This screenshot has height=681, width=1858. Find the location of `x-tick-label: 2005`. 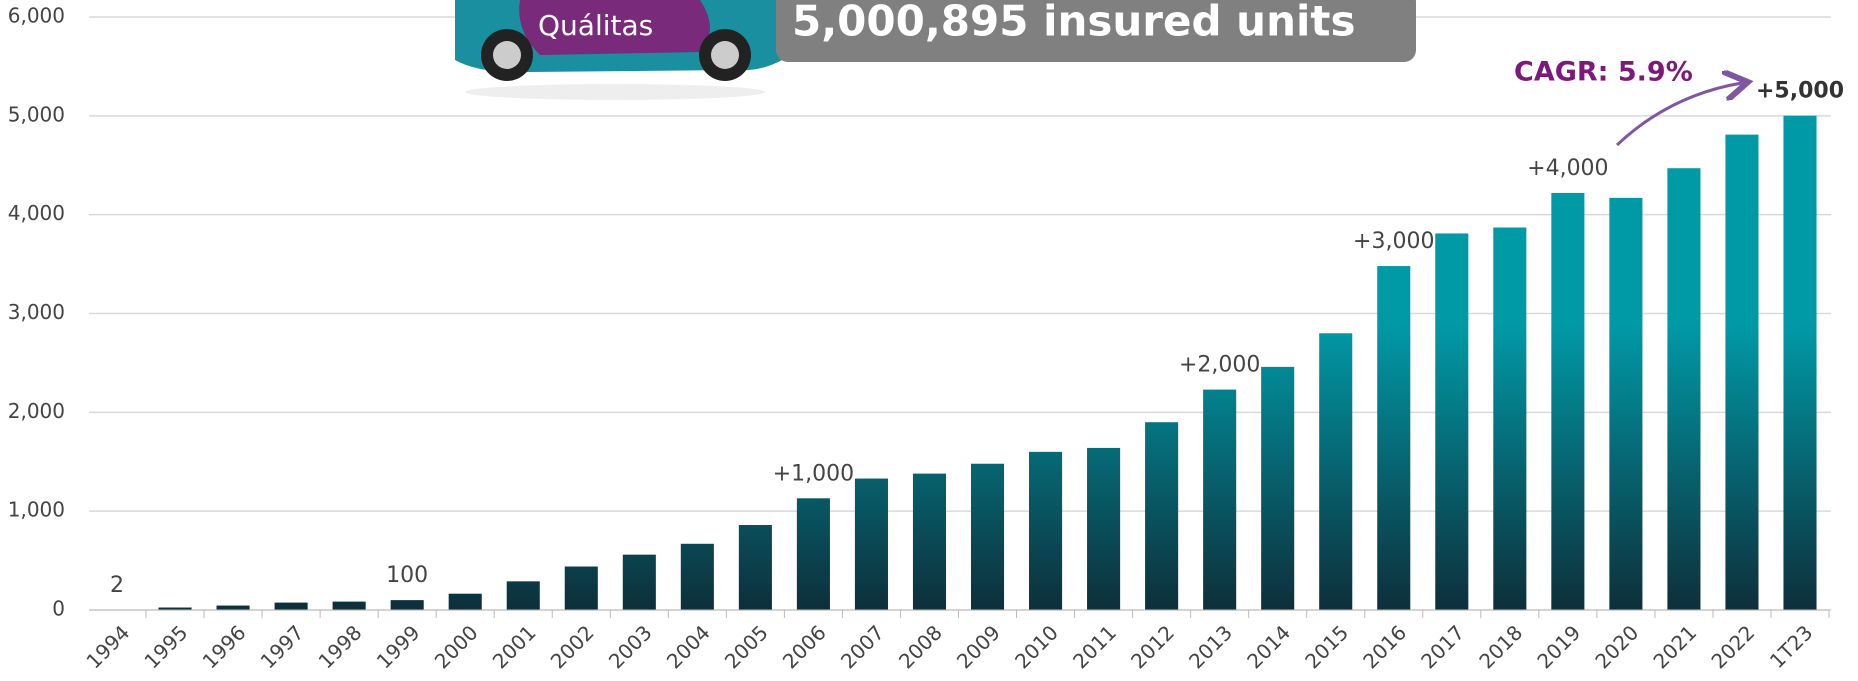

x-tick-label: 2005 is located at coordinates (746, 646).